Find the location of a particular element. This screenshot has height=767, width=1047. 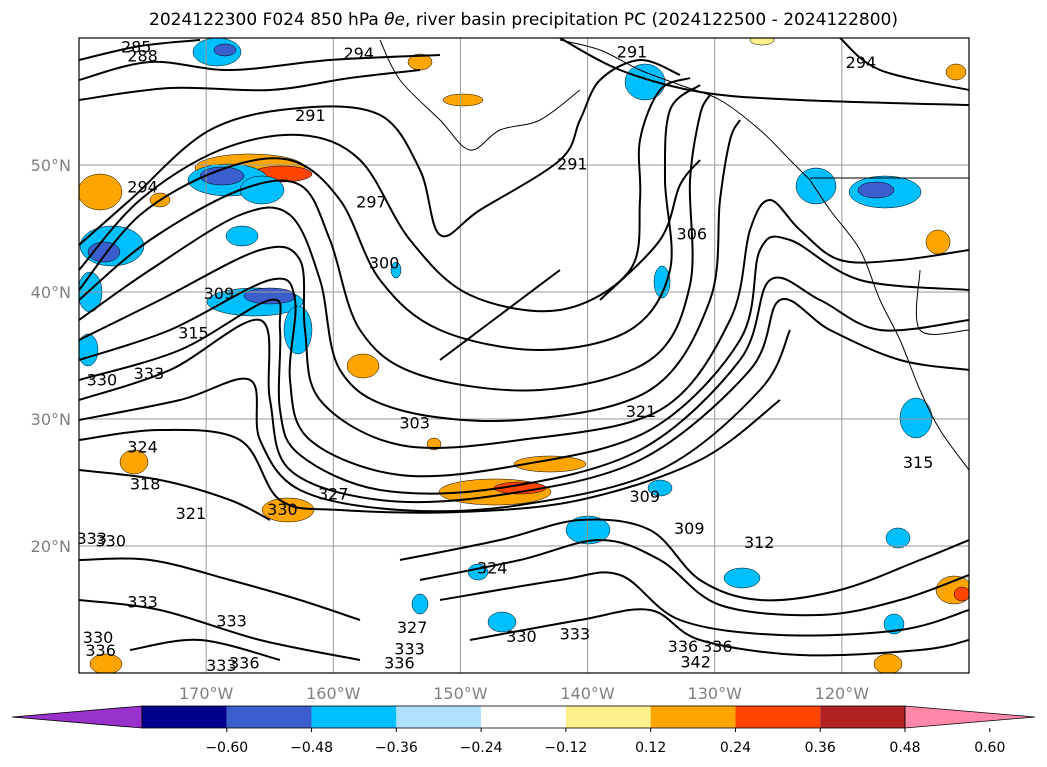

contour-label: 303 is located at coordinates (414, 423).